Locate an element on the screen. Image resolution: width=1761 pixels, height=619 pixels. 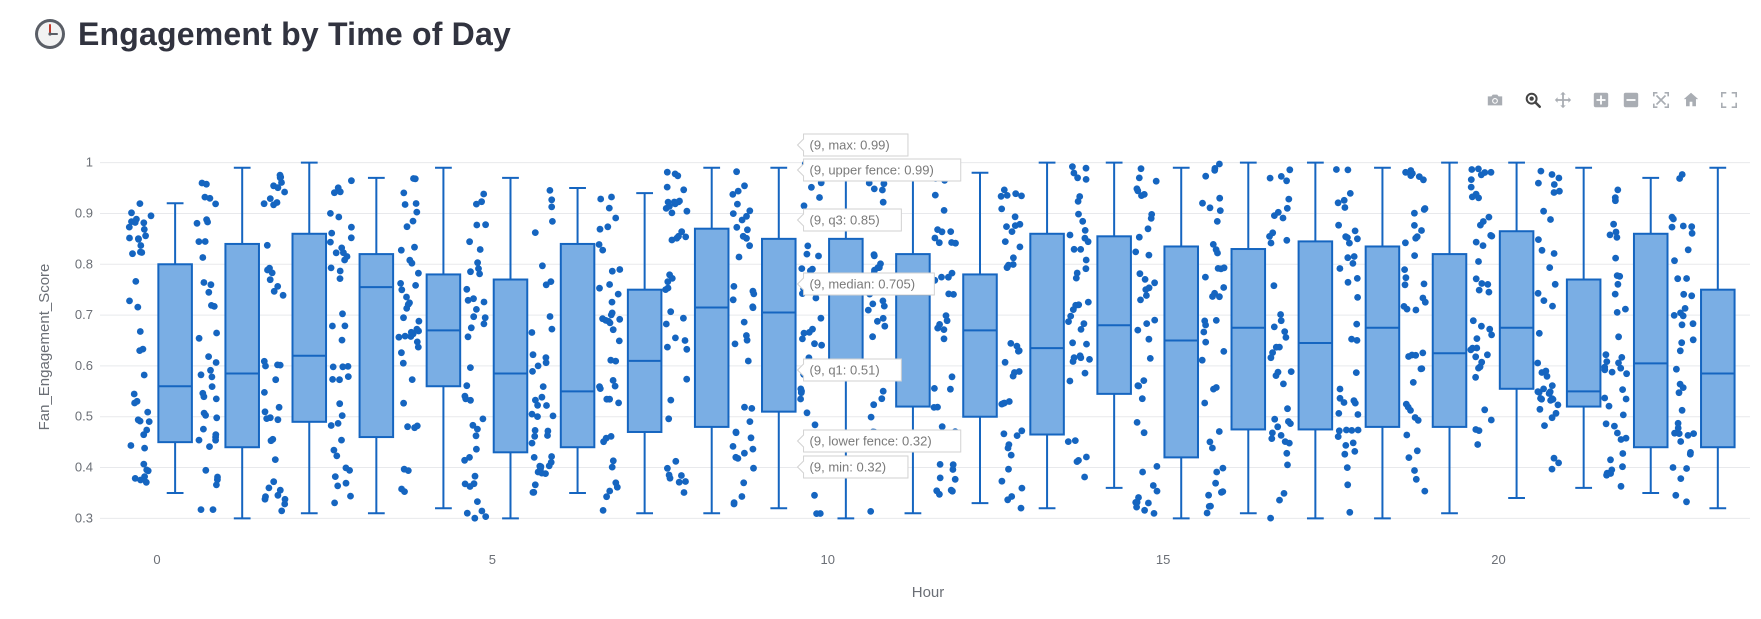
fullscreen-button is located at coordinates (1729, 100).